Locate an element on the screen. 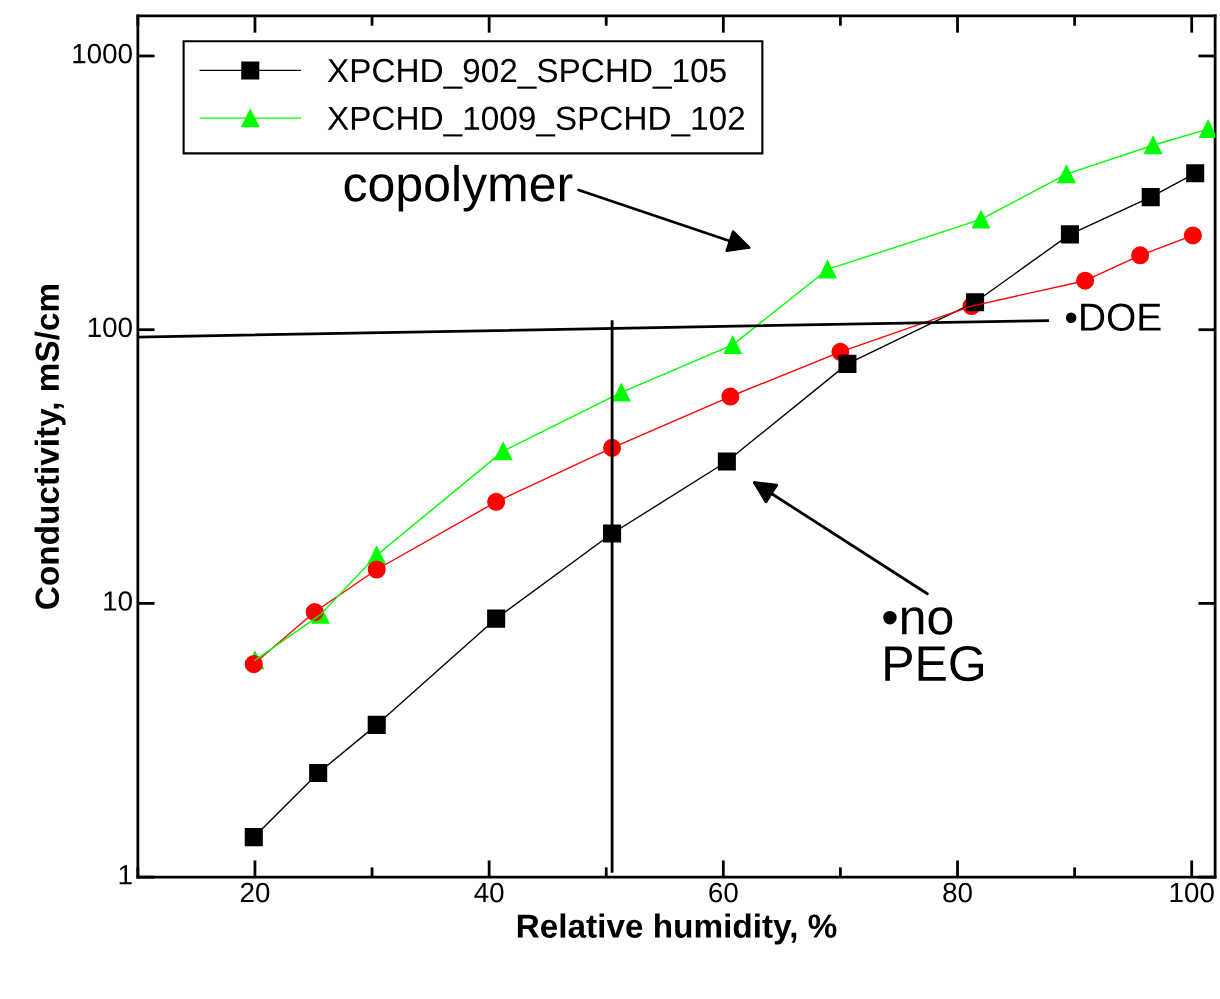 The width and height of the screenshot is (1220, 999). y-tick-label: 10 is located at coordinates (118, 601).